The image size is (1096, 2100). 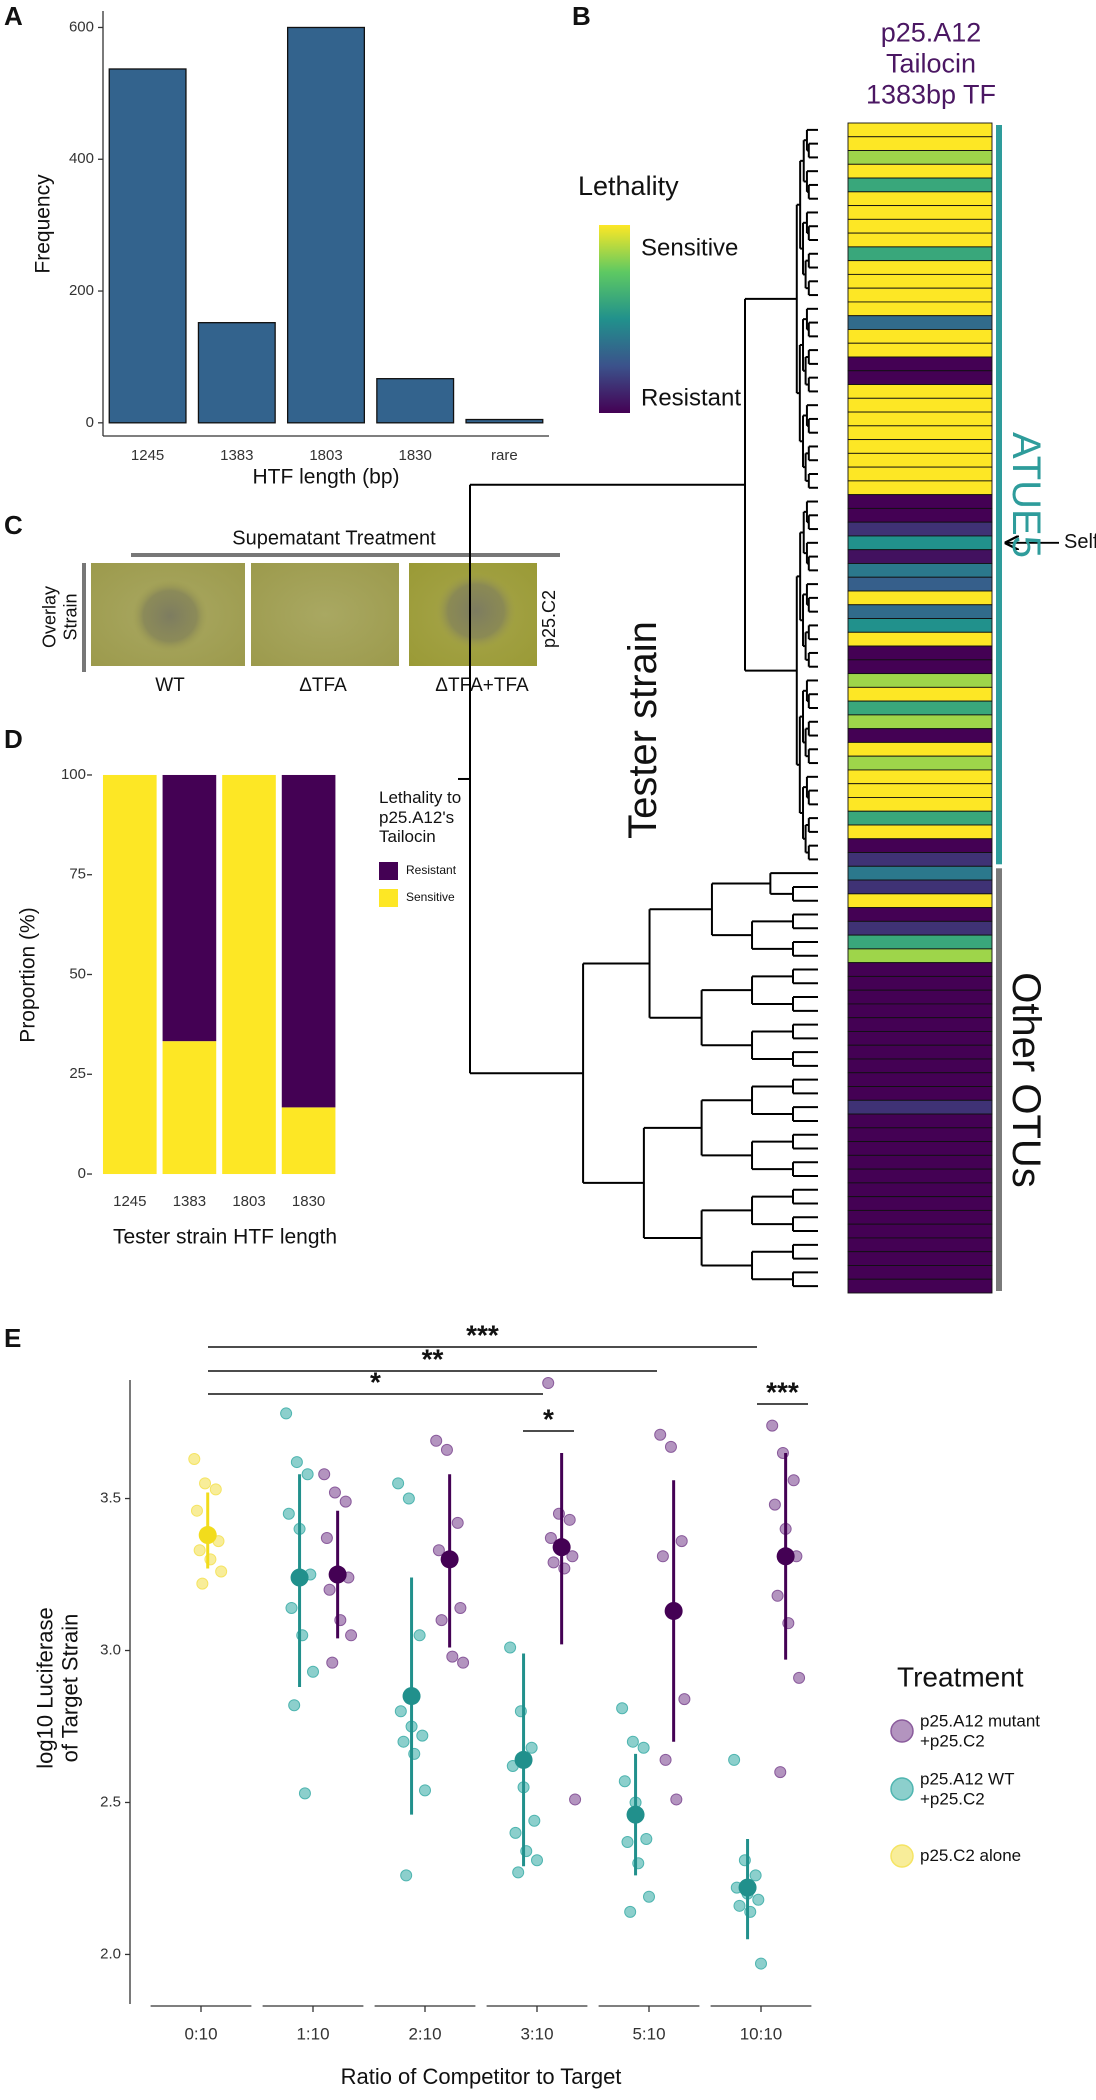 I want to click on significance-label: ***, so click(x=782, y=1391).